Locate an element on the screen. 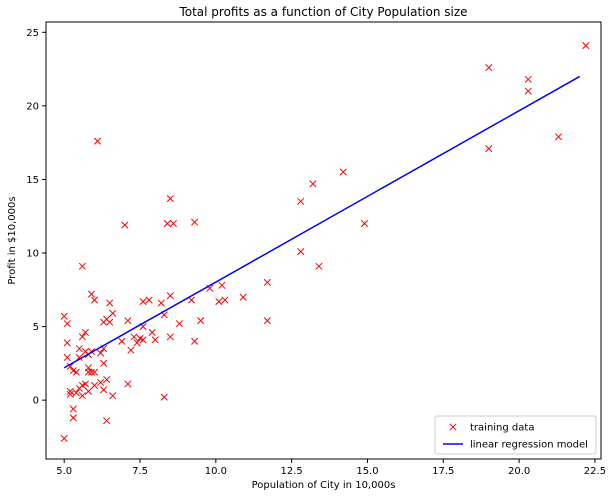 This screenshot has width=609, height=500. legend-box is located at coordinates (515, 435).